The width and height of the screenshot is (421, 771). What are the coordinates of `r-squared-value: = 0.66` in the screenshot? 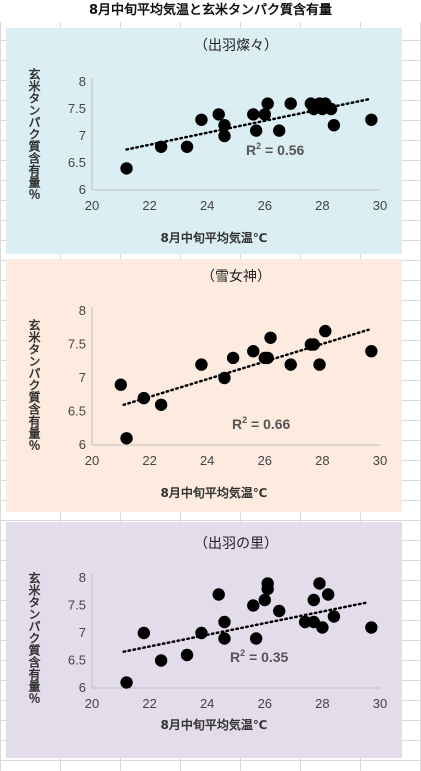 It's located at (268, 424).